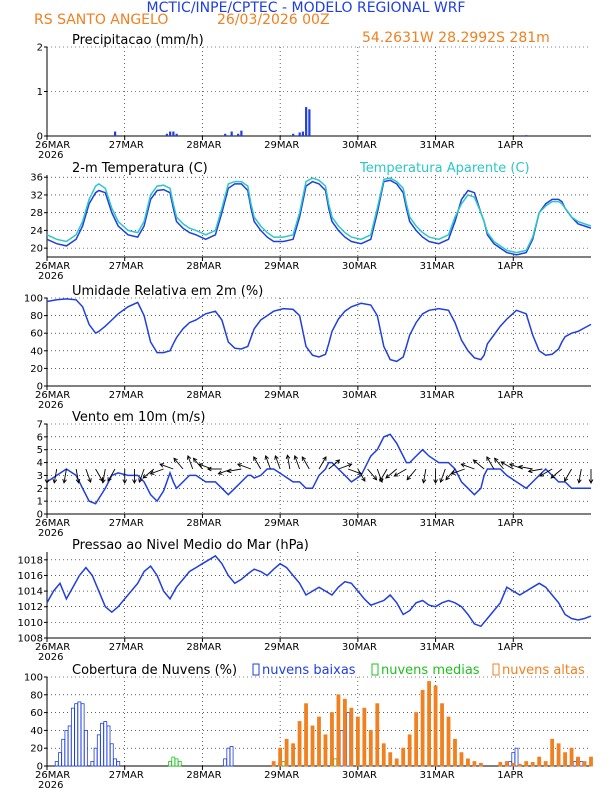 The image size is (612, 792). What do you see at coordinates (40, 450) in the screenshot?
I see `wind-ytick-label: 5` at bounding box center [40, 450].